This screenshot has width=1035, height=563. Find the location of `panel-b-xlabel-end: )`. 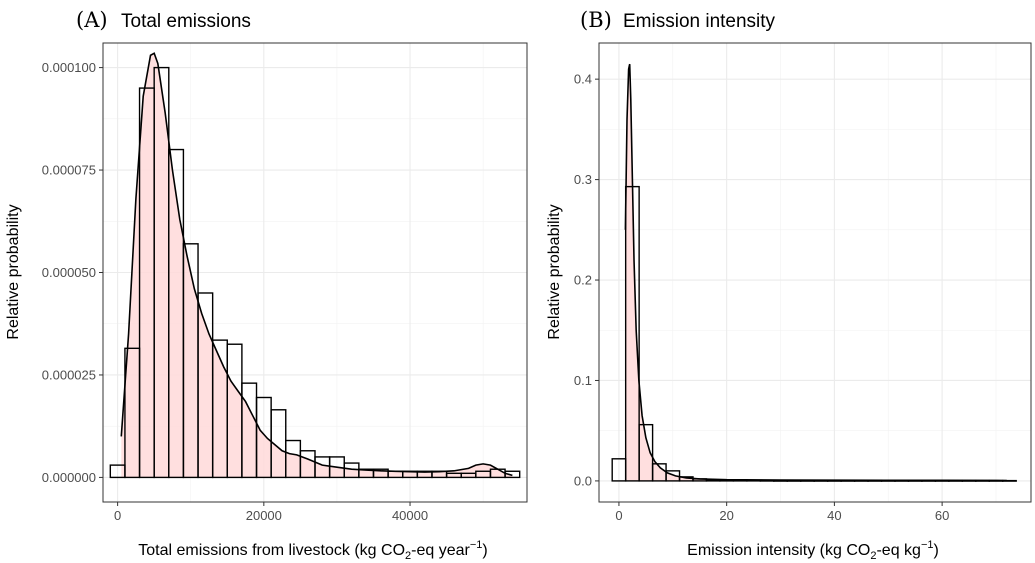

panel-b-xlabel-end: ) is located at coordinates (935, 550).